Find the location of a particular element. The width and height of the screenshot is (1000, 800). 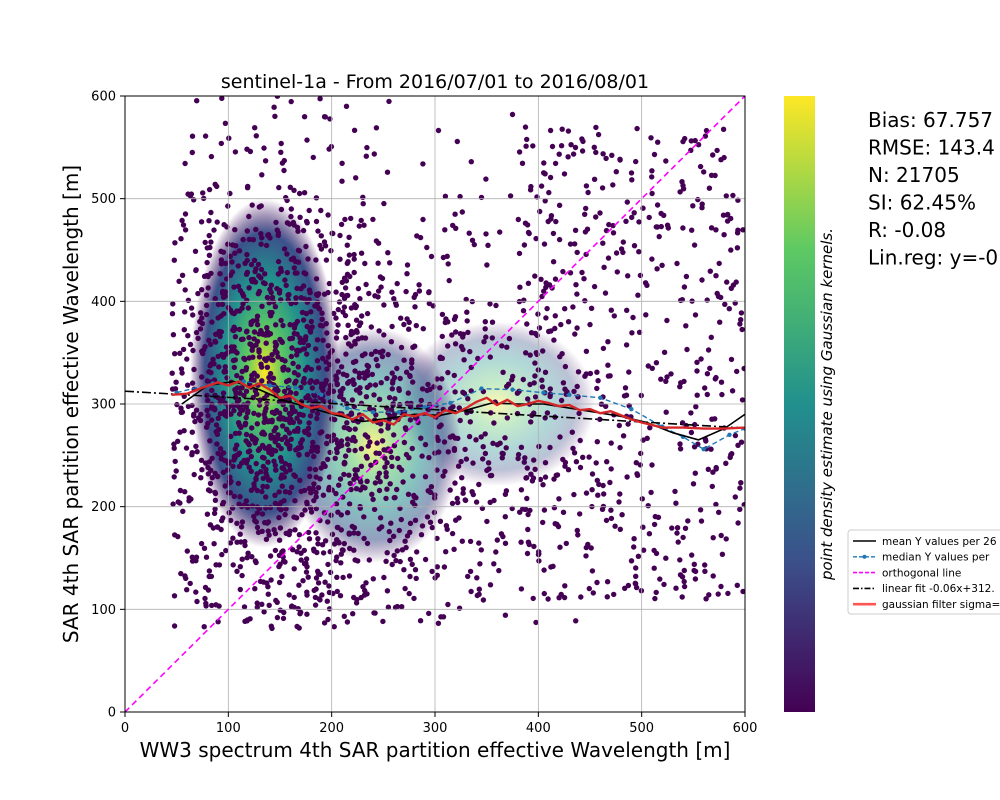

y-tick-label: 400 is located at coordinates (103, 302).